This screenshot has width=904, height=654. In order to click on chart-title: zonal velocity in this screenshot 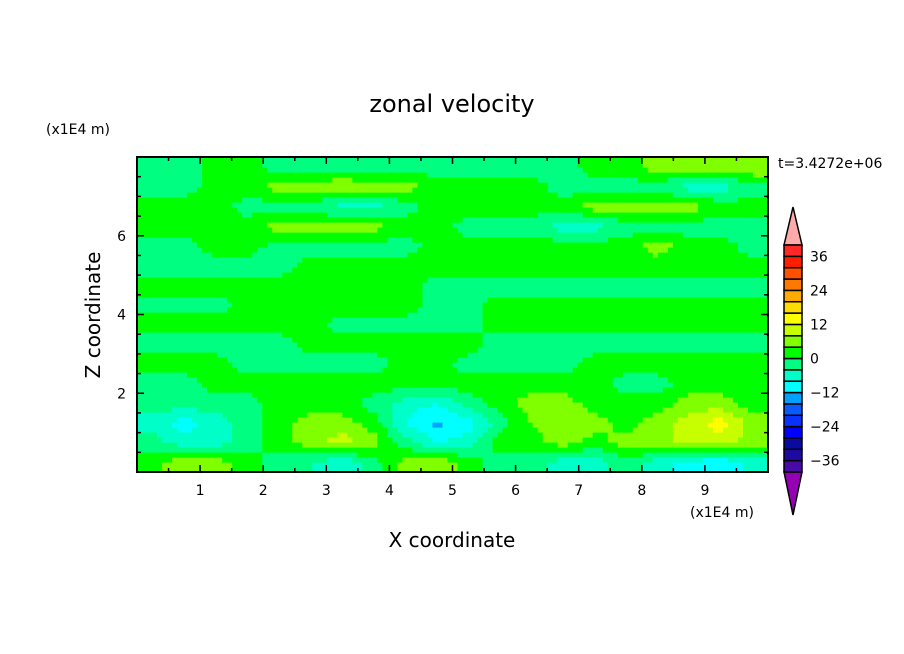, I will do `click(451, 104)`.